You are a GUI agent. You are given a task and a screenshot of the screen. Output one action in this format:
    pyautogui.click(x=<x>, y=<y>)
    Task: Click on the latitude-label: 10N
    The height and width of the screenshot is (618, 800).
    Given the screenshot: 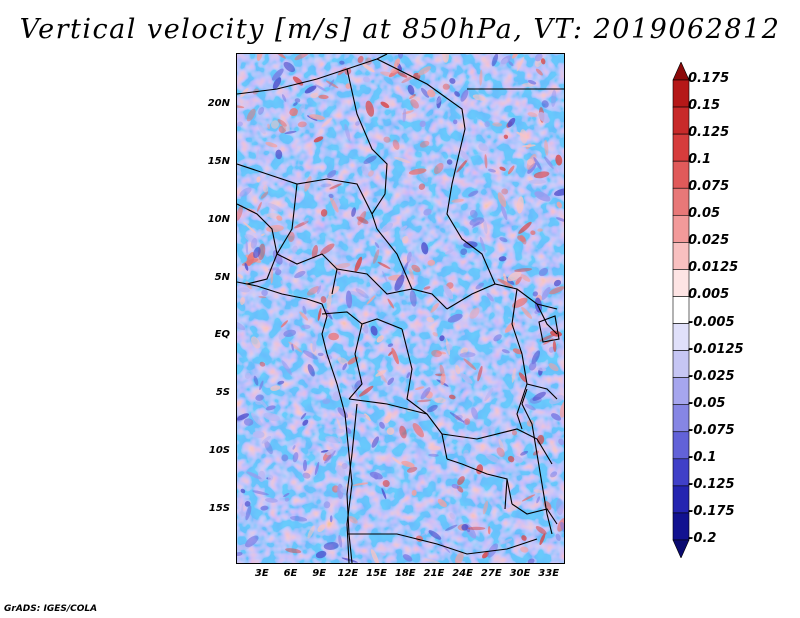 What is the action you would take?
    pyautogui.click(x=218, y=219)
    